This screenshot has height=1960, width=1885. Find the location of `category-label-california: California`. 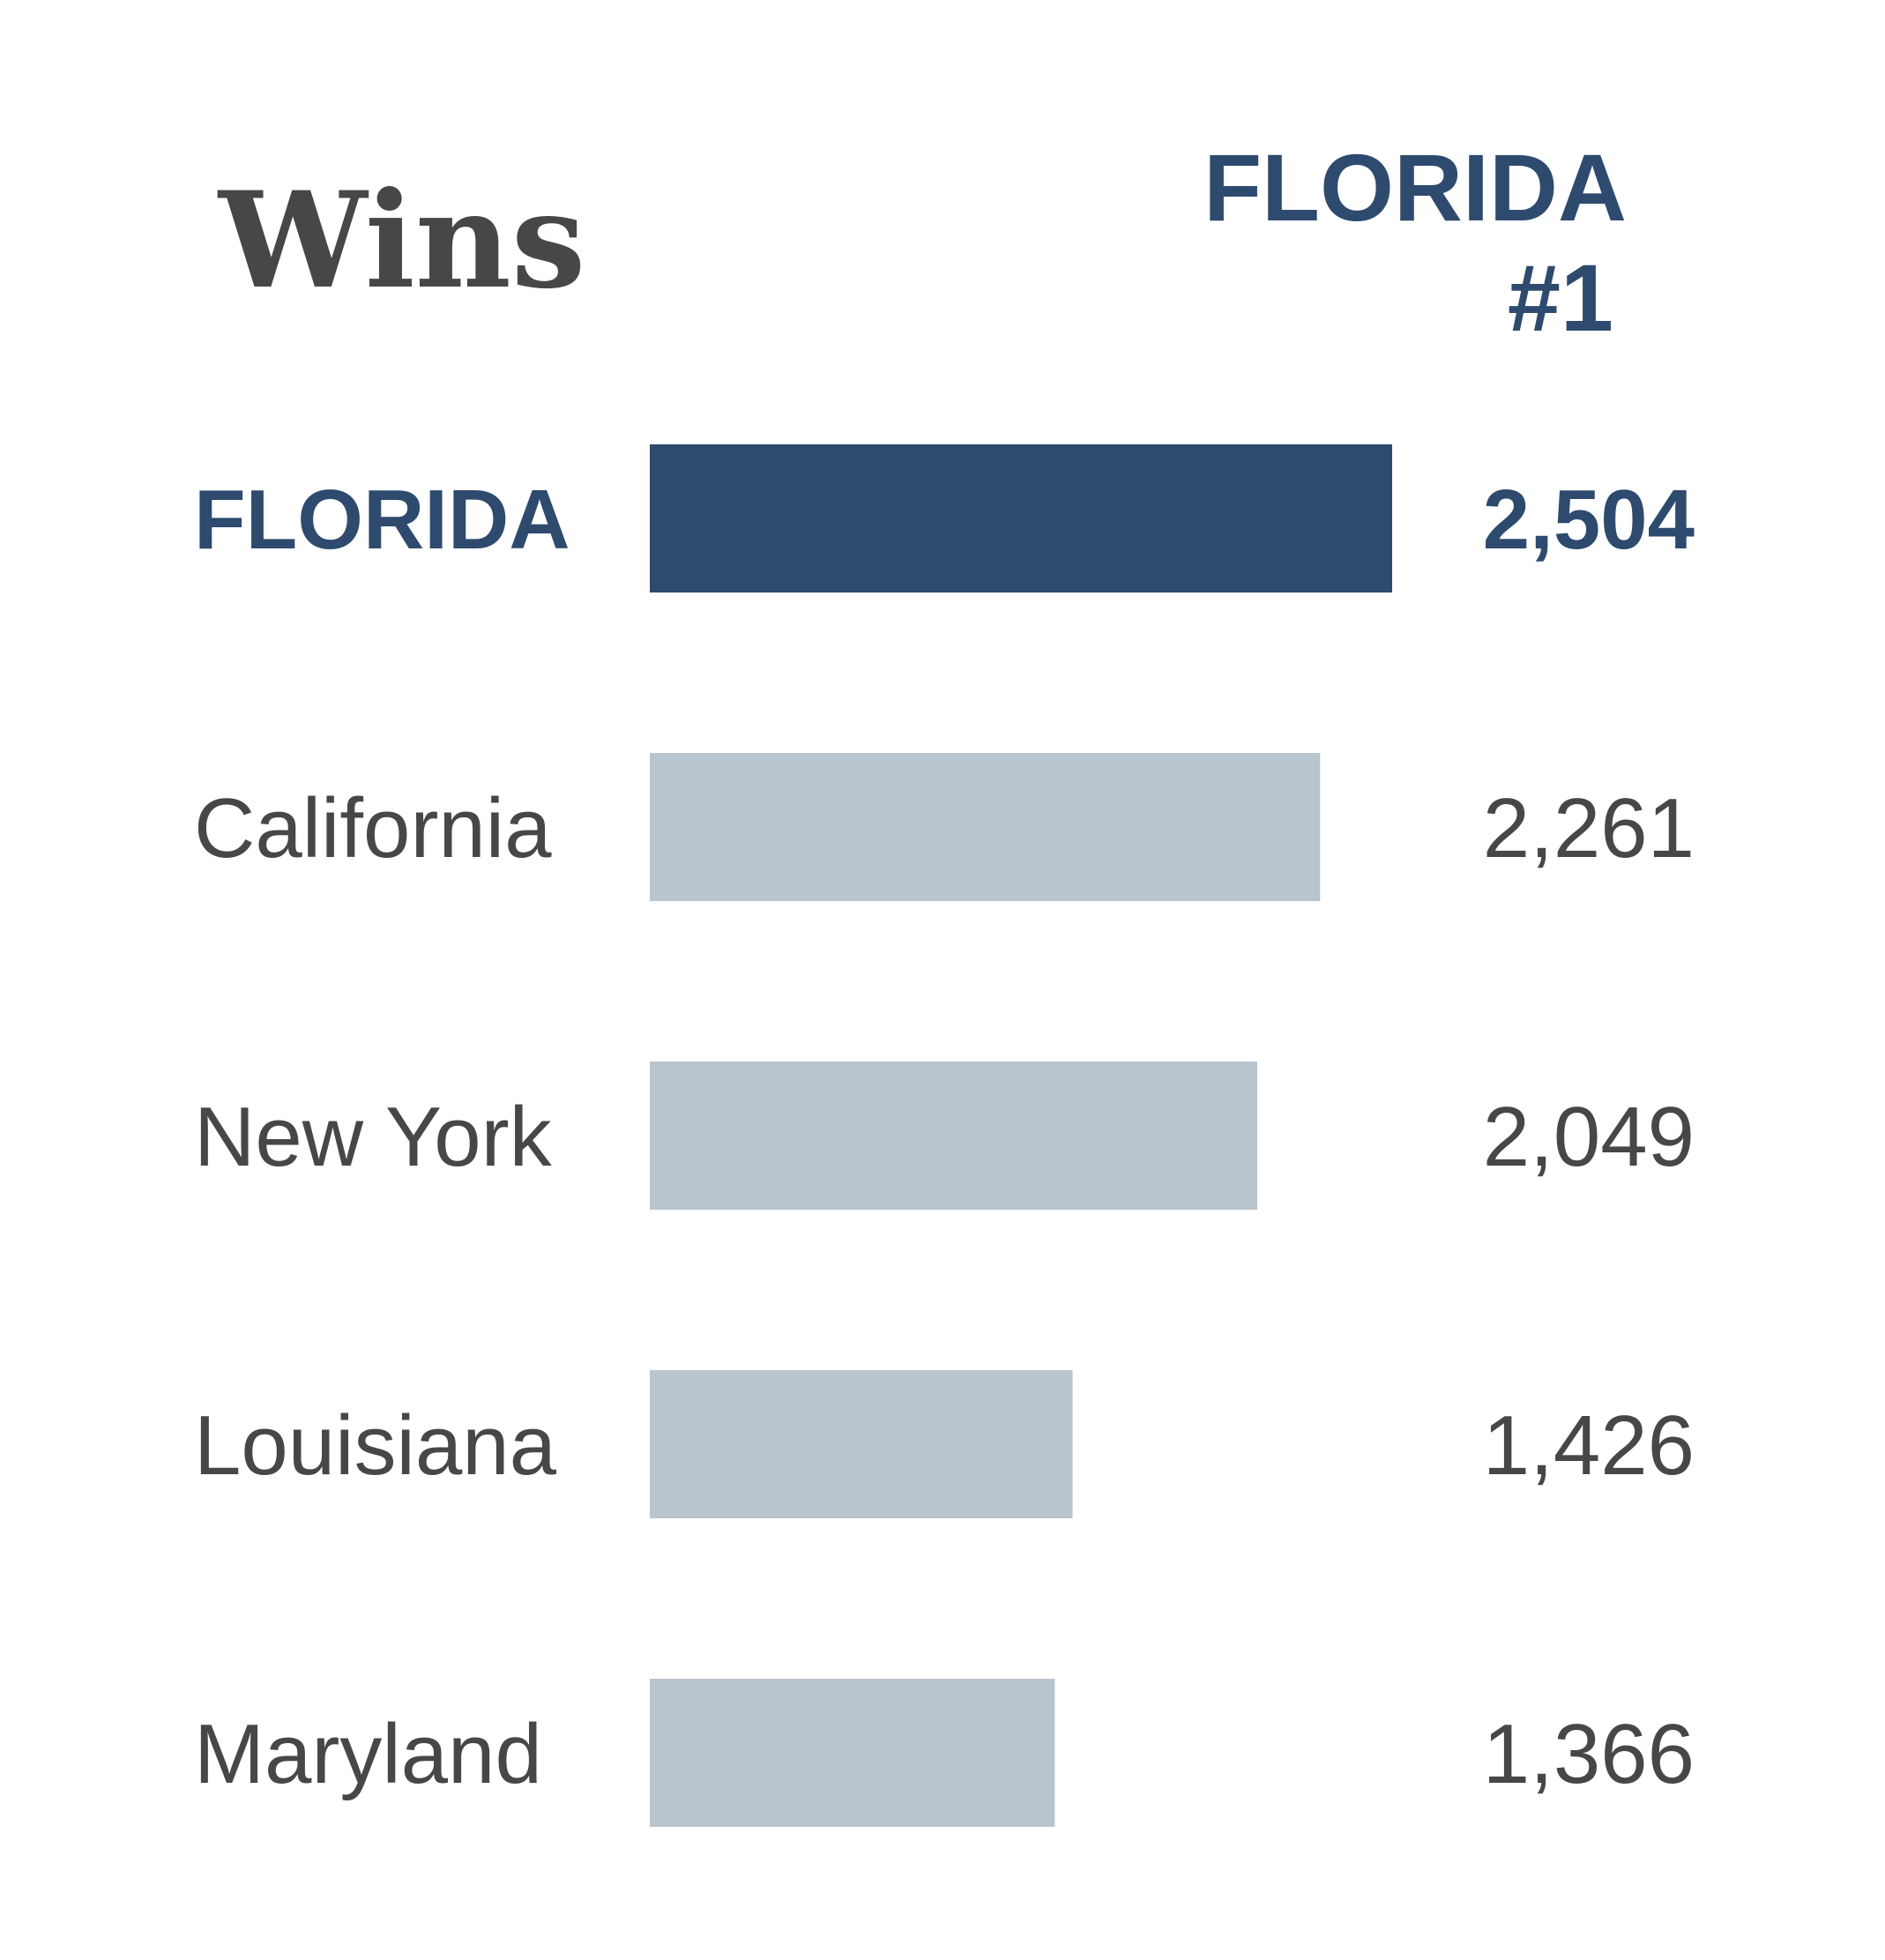

category-label-california: California is located at coordinates (373, 828).